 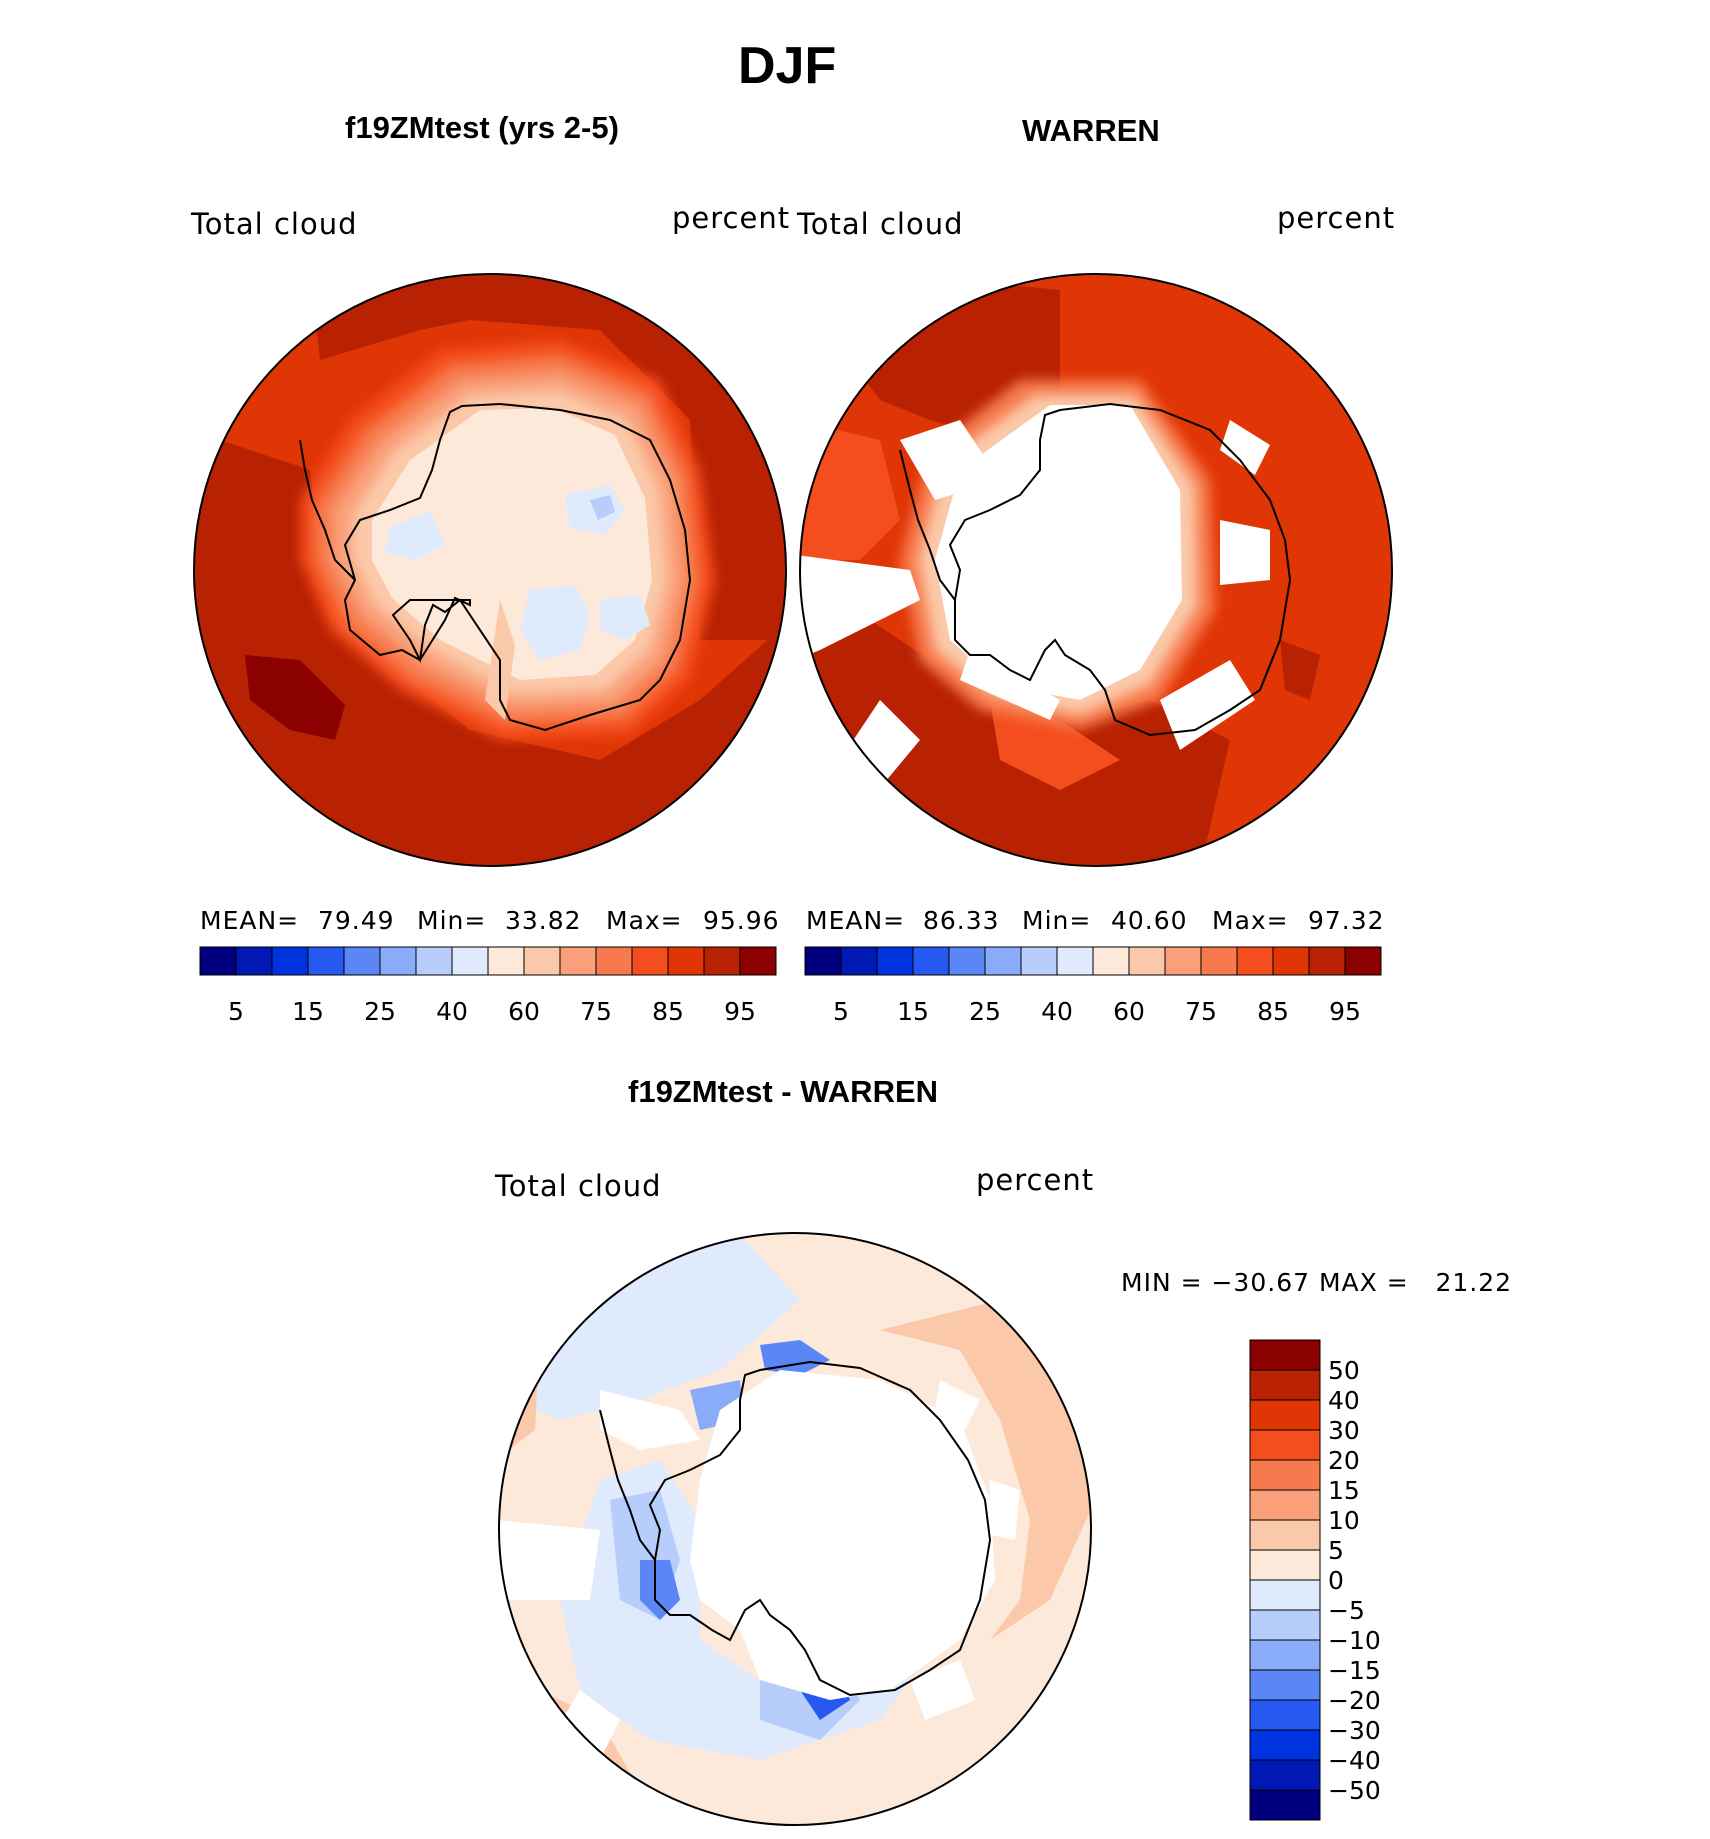 What do you see at coordinates (415, 535) in the screenshot?
I see `left-map-low-patch1` at bounding box center [415, 535].